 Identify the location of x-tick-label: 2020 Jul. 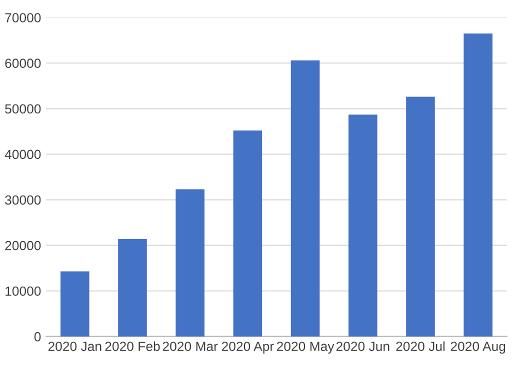
(420, 346).